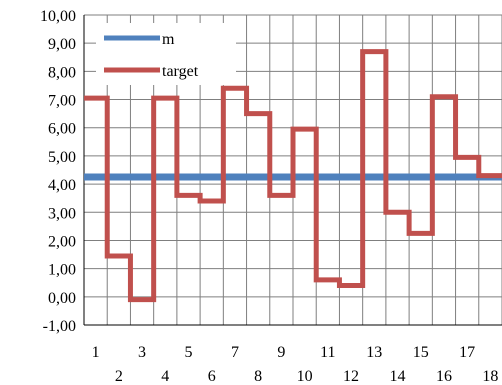 The height and width of the screenshot is (385, 502). Describe the element at coordinates (327, 352) in the screenshot. I see `x-tick-label: 11` at that location.